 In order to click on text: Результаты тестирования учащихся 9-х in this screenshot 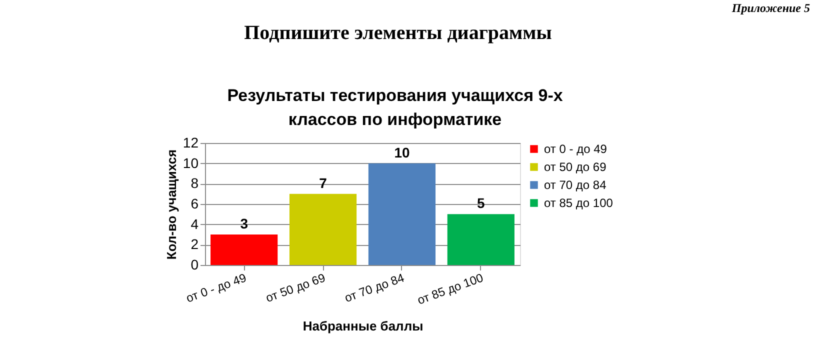, I will do `click(395, 95)`.